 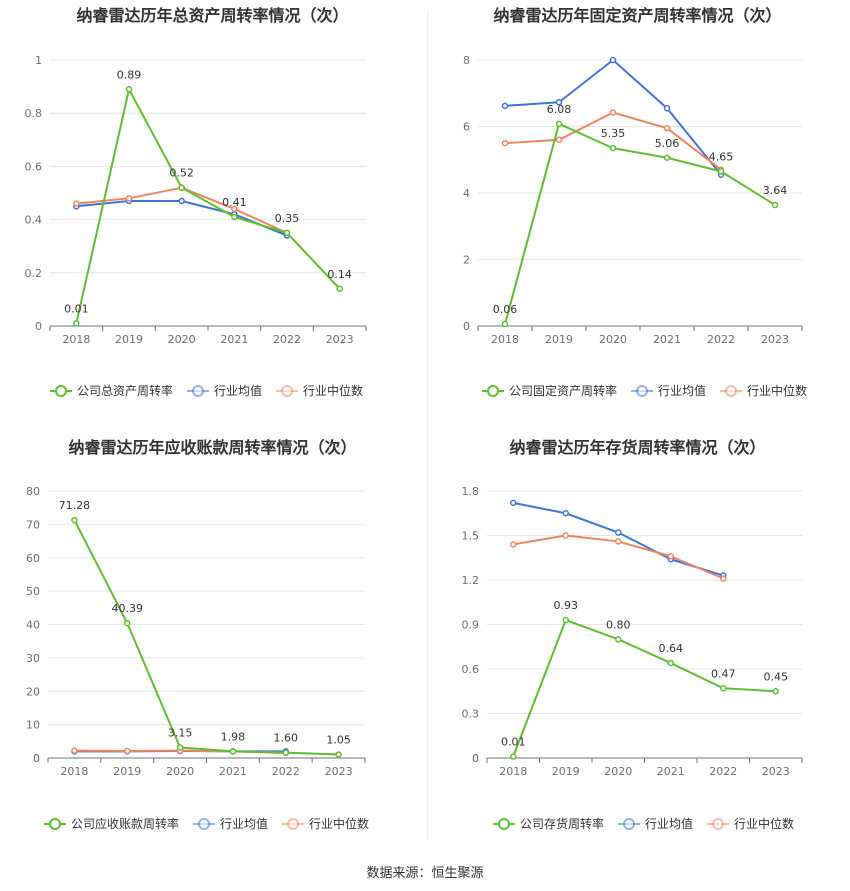 I want to click on y-tick-label: 60, so click(x=33, y=558).